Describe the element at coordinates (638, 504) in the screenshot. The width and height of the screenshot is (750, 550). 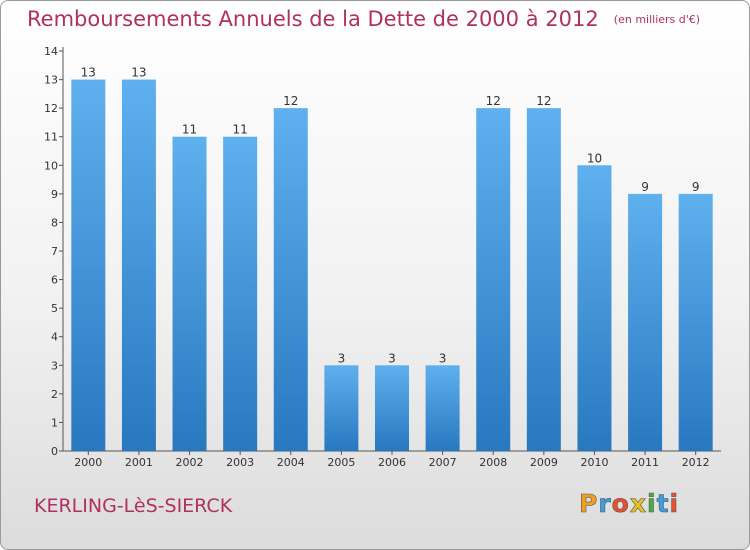
I see `logo-letter: x` at that location.